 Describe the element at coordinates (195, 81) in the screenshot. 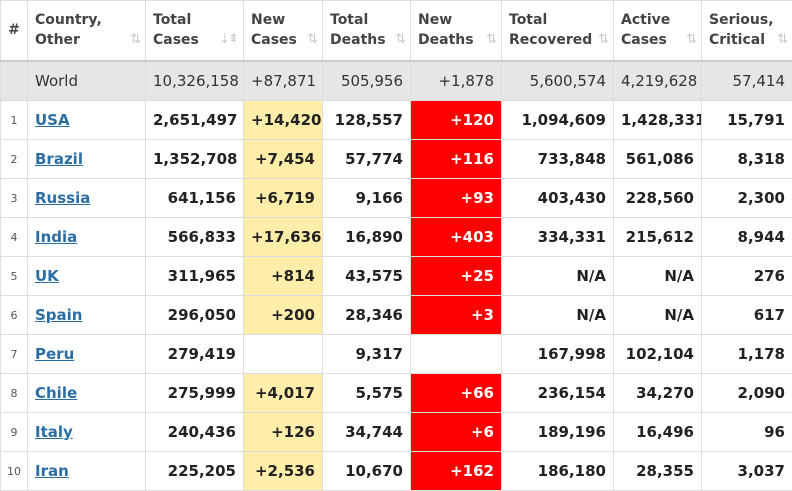

I see `total-cases-cell: 10,326,158` at that location.